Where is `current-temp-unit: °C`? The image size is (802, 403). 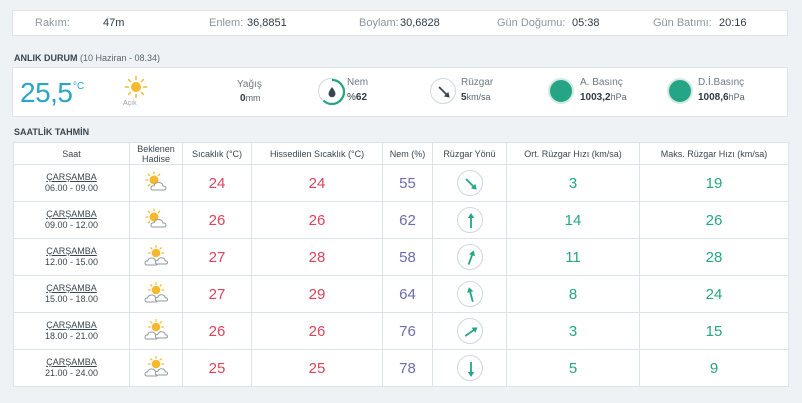 current-temp-unit: °C is located at coordinates (79, 86).